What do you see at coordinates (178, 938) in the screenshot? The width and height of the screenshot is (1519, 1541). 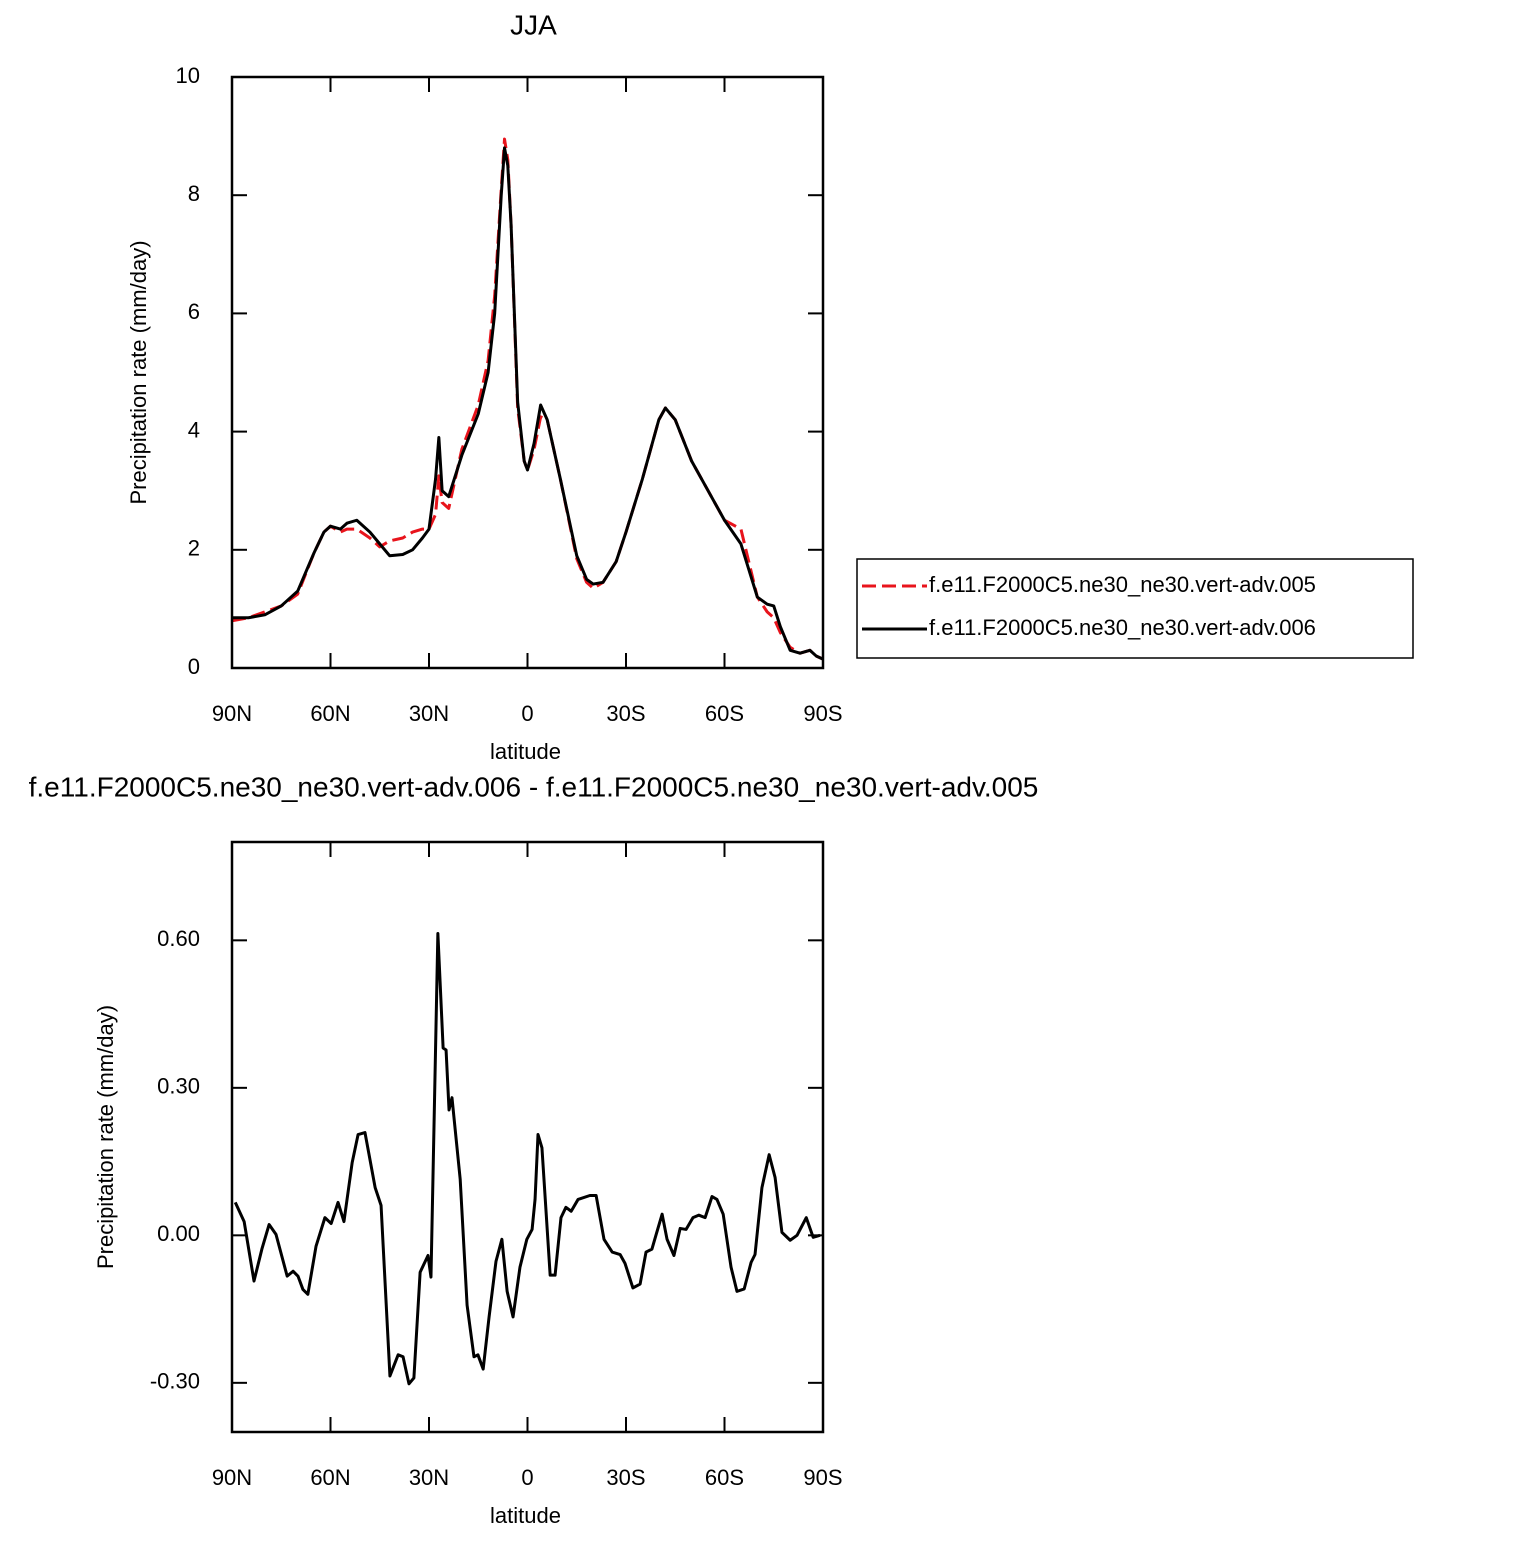 I see `y-tick-label: 0.60` at bounding box center [178, 938].